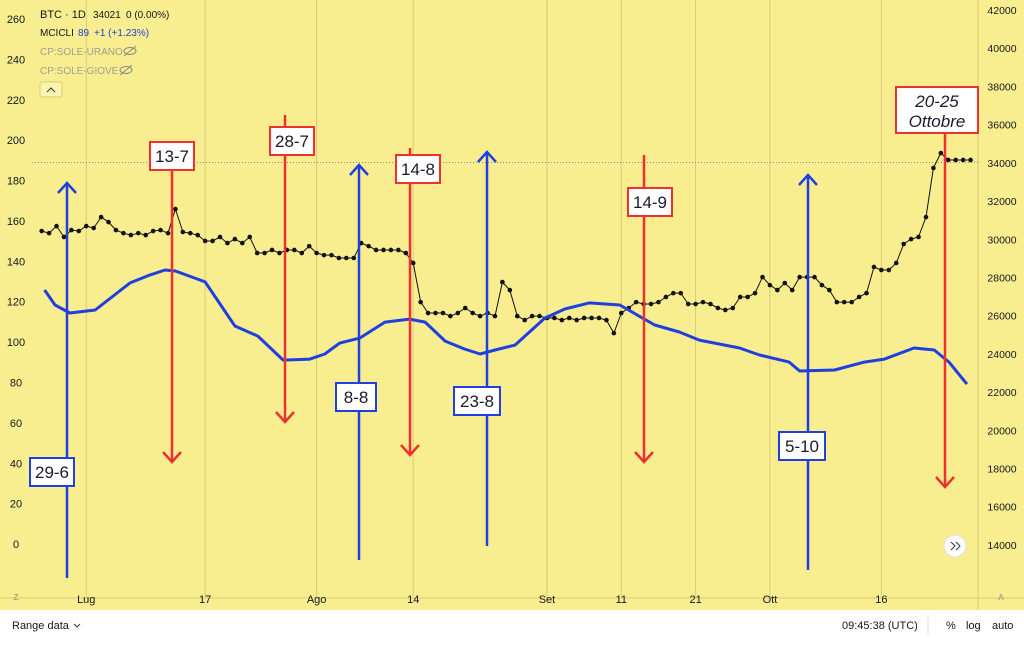 The width and height of the screenshot is (1024, 645). What do you see at coordinates (973, 626) in the screenshot?
I see `log-toggle: log` at bounding box center [973, 626].